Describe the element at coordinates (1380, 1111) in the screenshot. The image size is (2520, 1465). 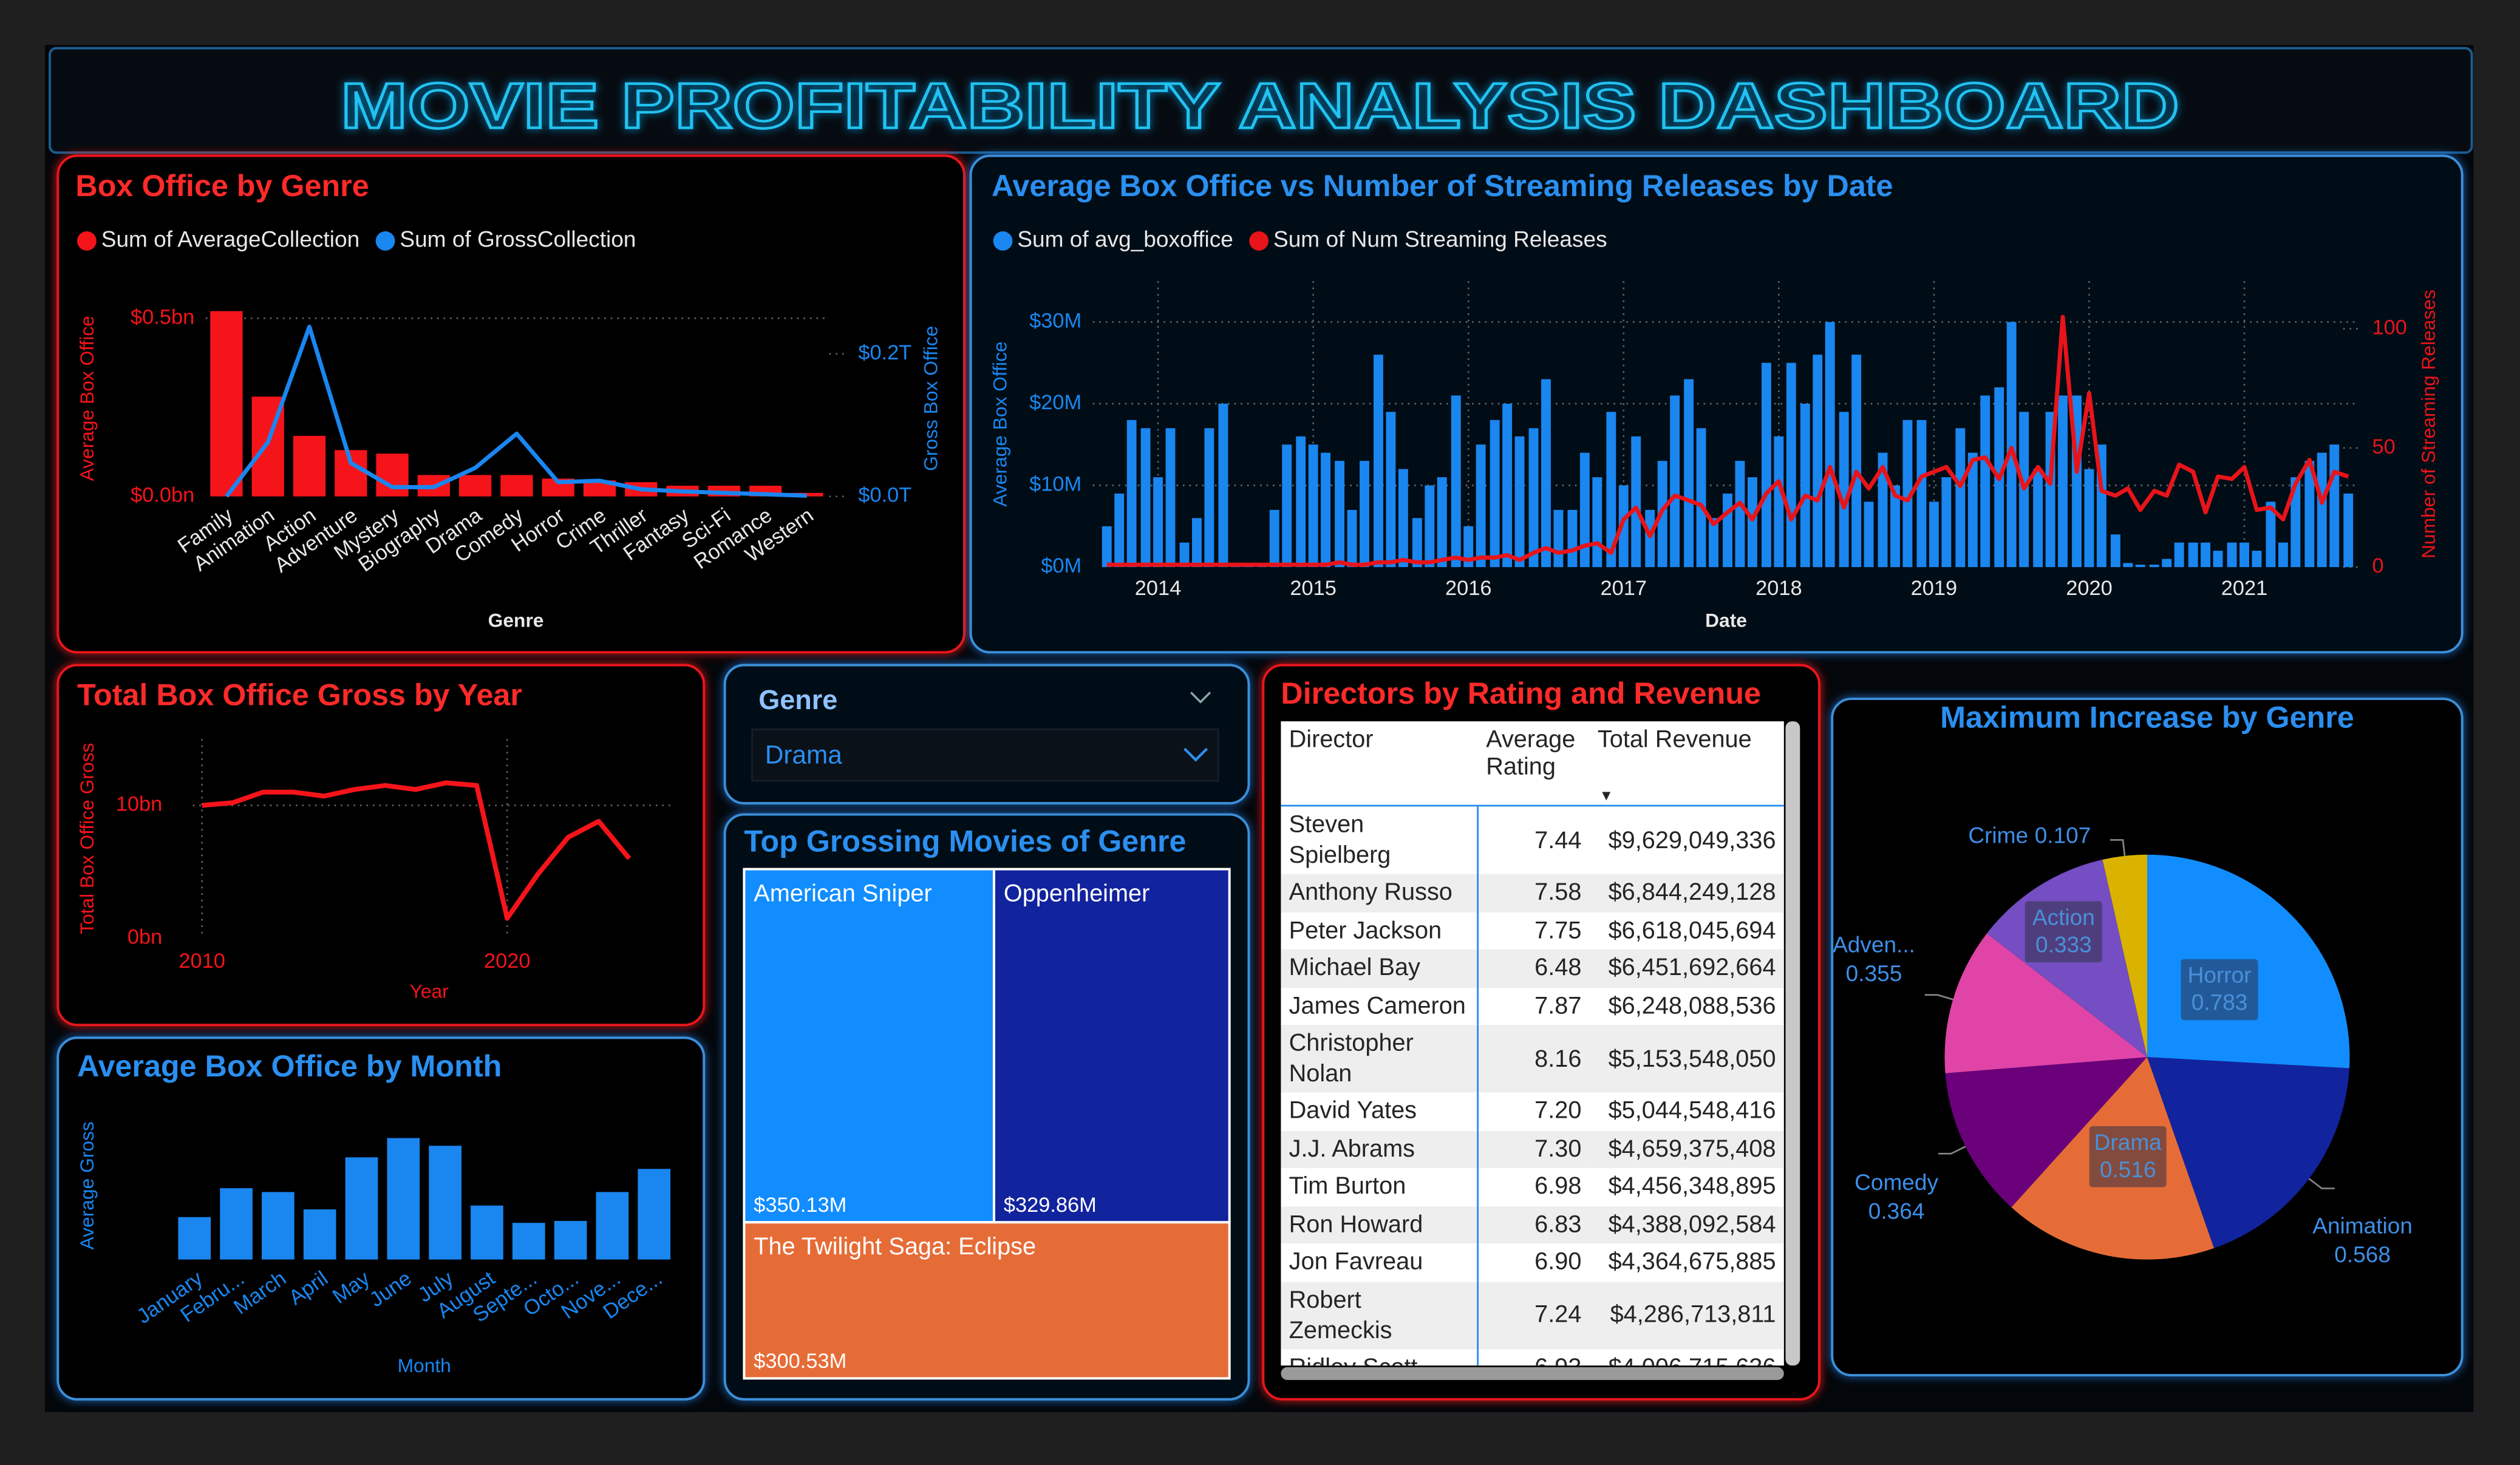
I see `table-cell: David Yates` at that location.